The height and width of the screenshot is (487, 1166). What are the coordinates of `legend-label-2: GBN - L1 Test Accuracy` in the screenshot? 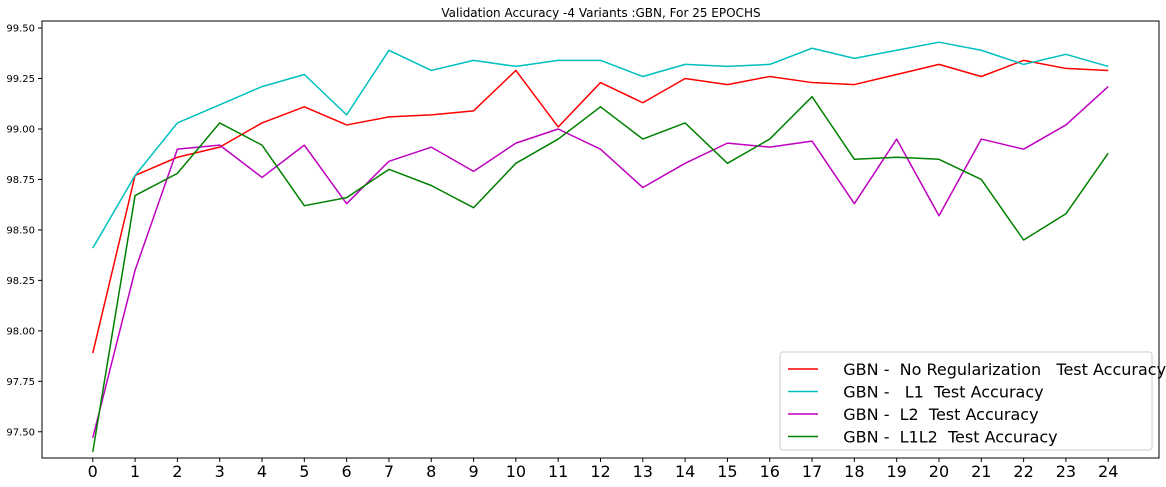 It's located at (936, 392).